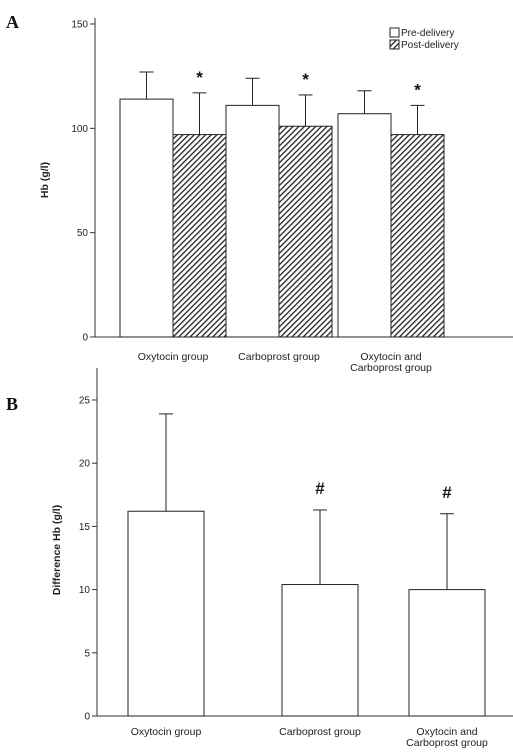 This screenshot has height=753, width=513. What do you see at coordinates (173, 357) in the screenshot?
I see `panel-a-category-label: Oxytocin group` at bounding box center [173, 357].